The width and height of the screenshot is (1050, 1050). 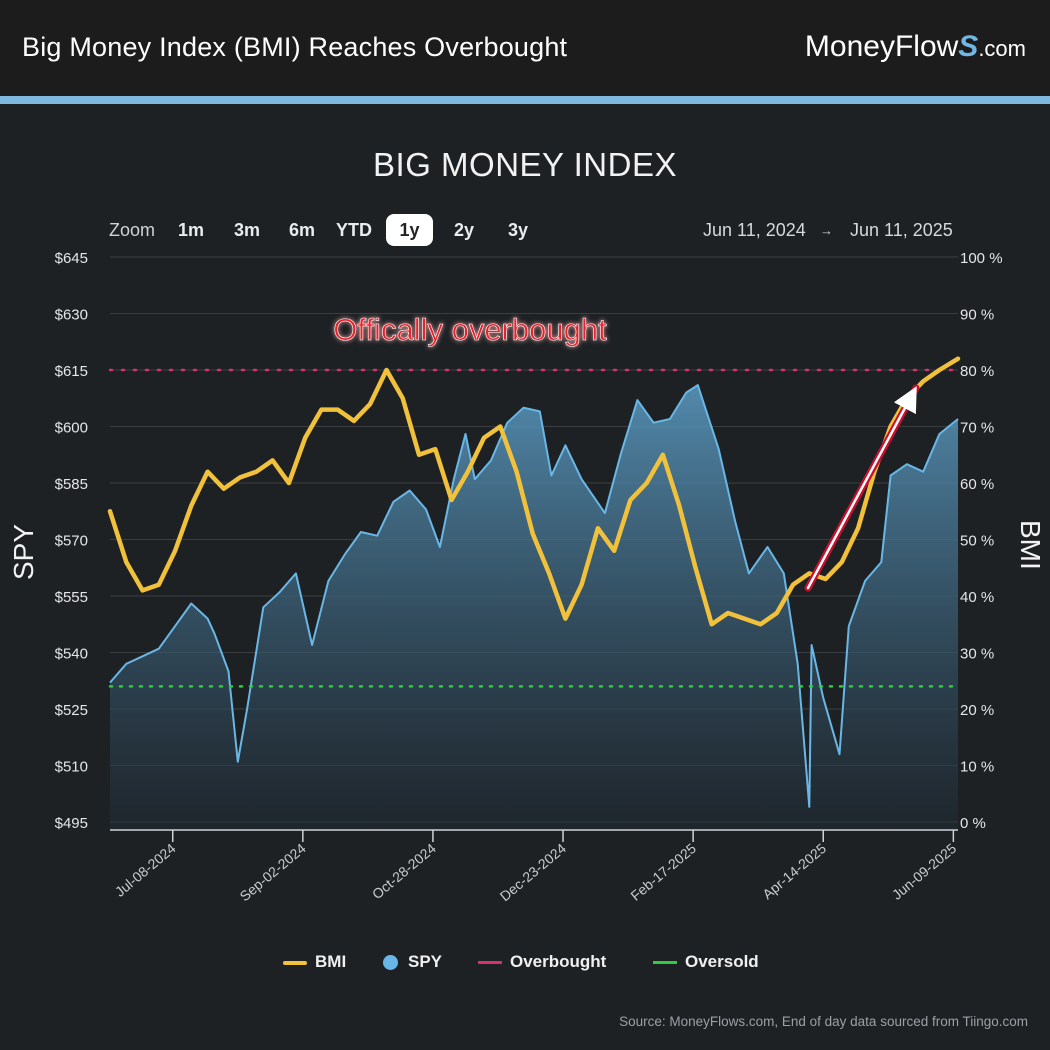 What do you see at coordinates (722, 961) in the screenshot?
I see `legend-oversold-label: Oversold` at bounding box center [722, 961].